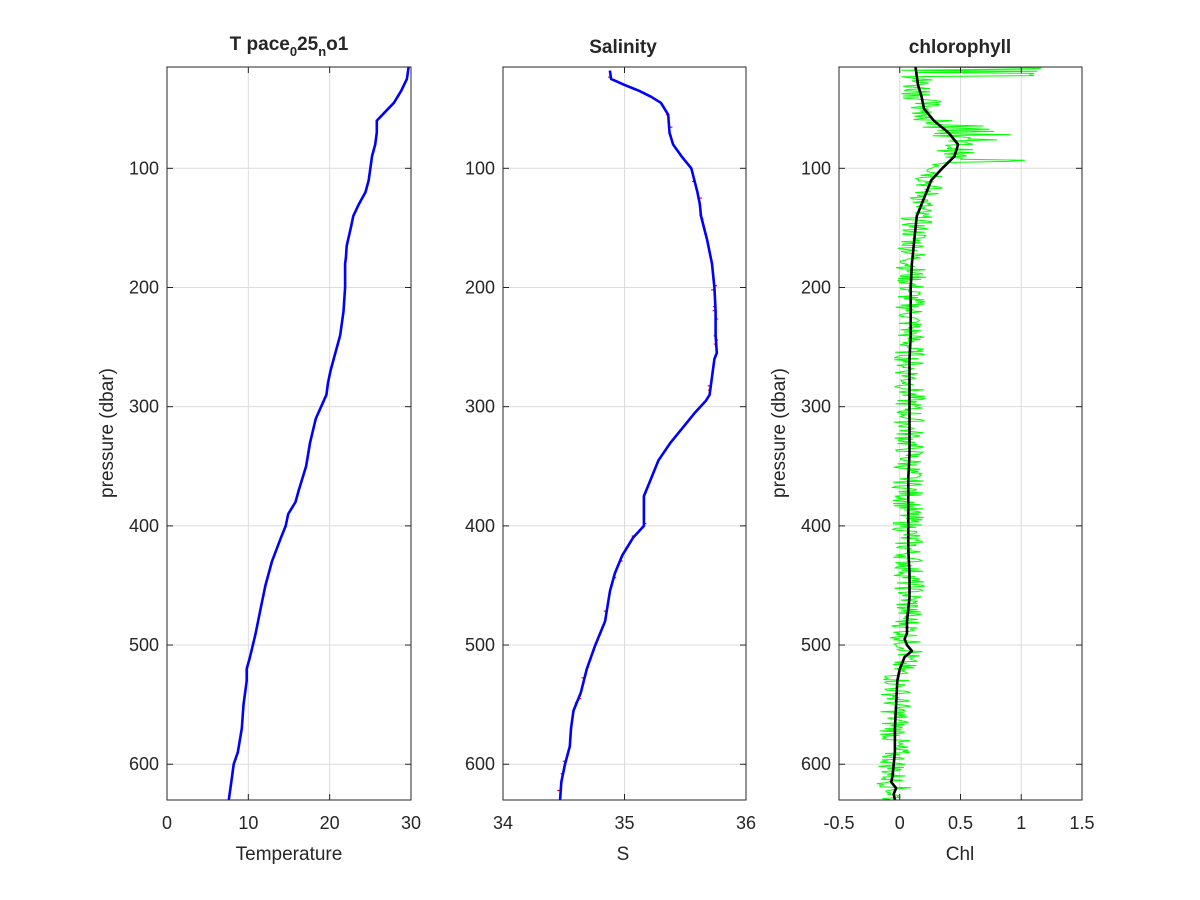  What do you see at coordinates (624, 823) in the screenshot?
I see `x-tick-label: 35` at bounding box center [624, 823].